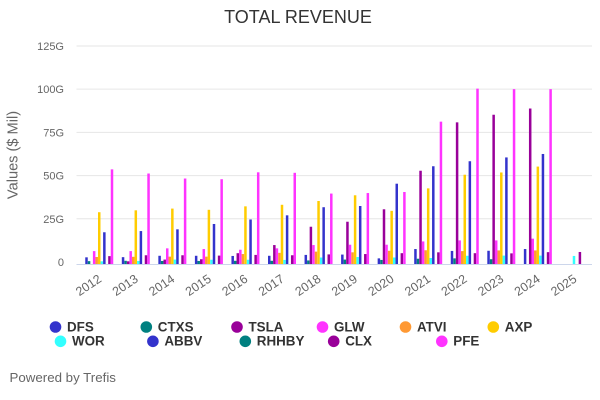 This screenshot has width=600, height=400. What do you see at coordinates (53, 177) in the screenshot?
I see `svg-text: 50G` at bounding box center [53, 177].